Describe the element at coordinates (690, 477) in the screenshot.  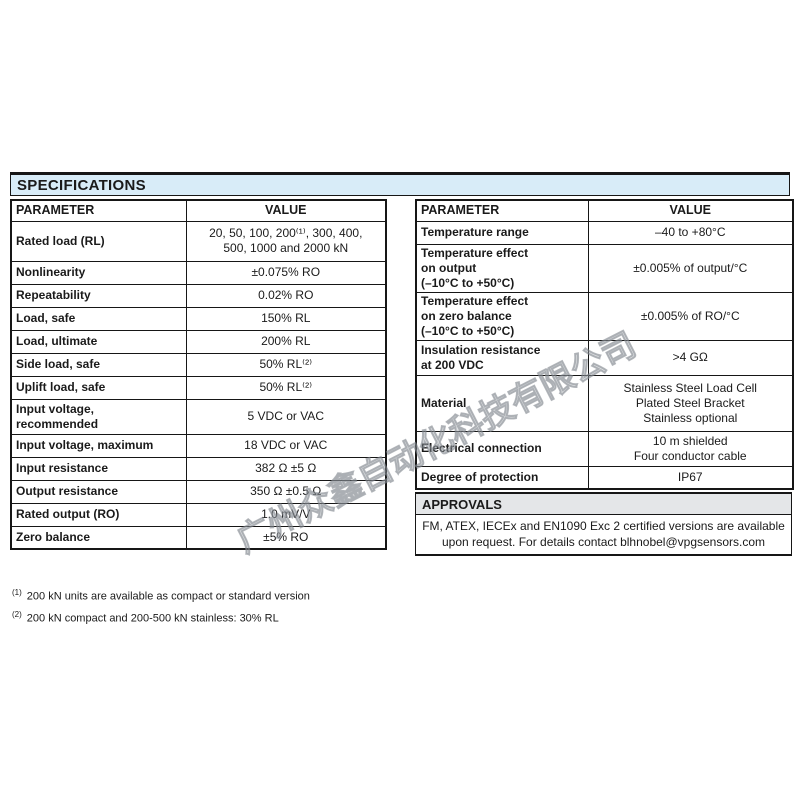
I see `value-cell: IP67` at that location.